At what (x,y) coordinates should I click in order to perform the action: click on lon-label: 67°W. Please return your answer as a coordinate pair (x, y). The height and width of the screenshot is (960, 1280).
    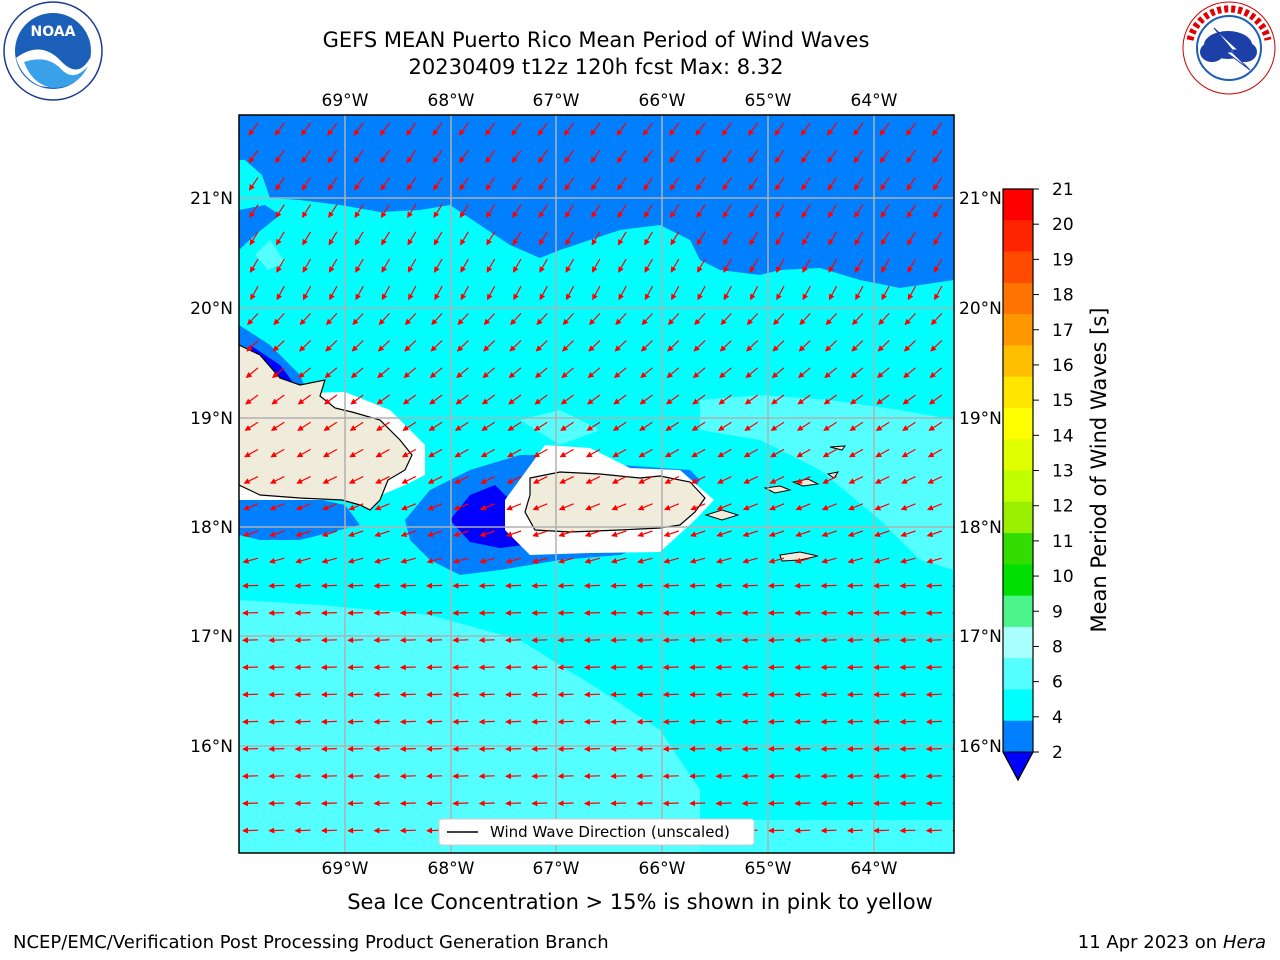
    Looking at the image, I should click on (556, 101).